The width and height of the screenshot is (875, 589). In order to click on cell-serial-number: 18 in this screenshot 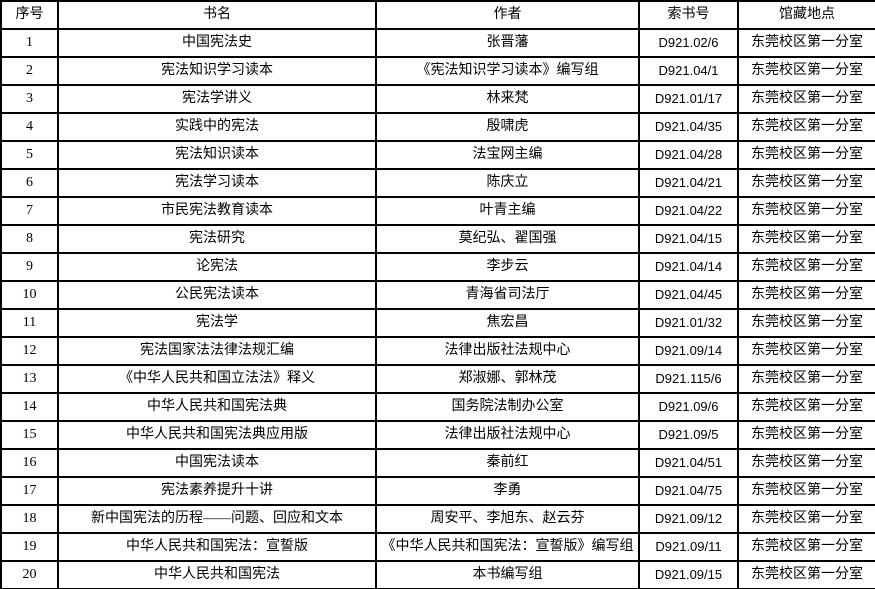, I will do `click(29, 519)`.